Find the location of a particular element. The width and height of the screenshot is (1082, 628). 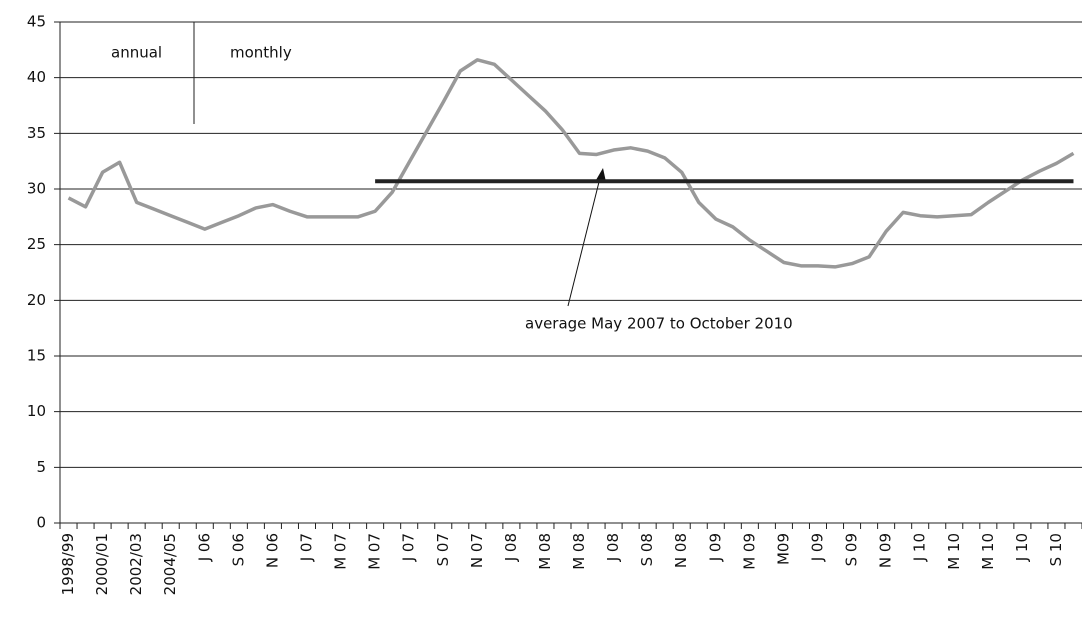

y-tick-label: 15 is located at coordinates (36, 356).